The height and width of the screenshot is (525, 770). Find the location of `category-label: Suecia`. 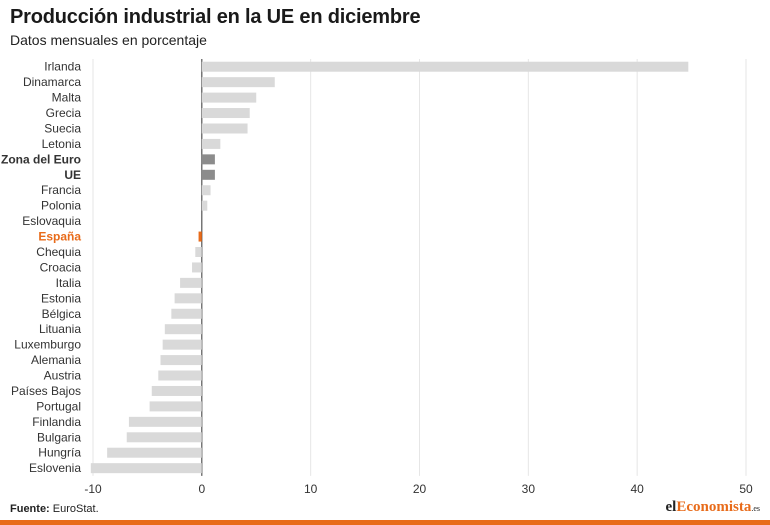

category-label: Suecia is located at coordinates (62, 128).